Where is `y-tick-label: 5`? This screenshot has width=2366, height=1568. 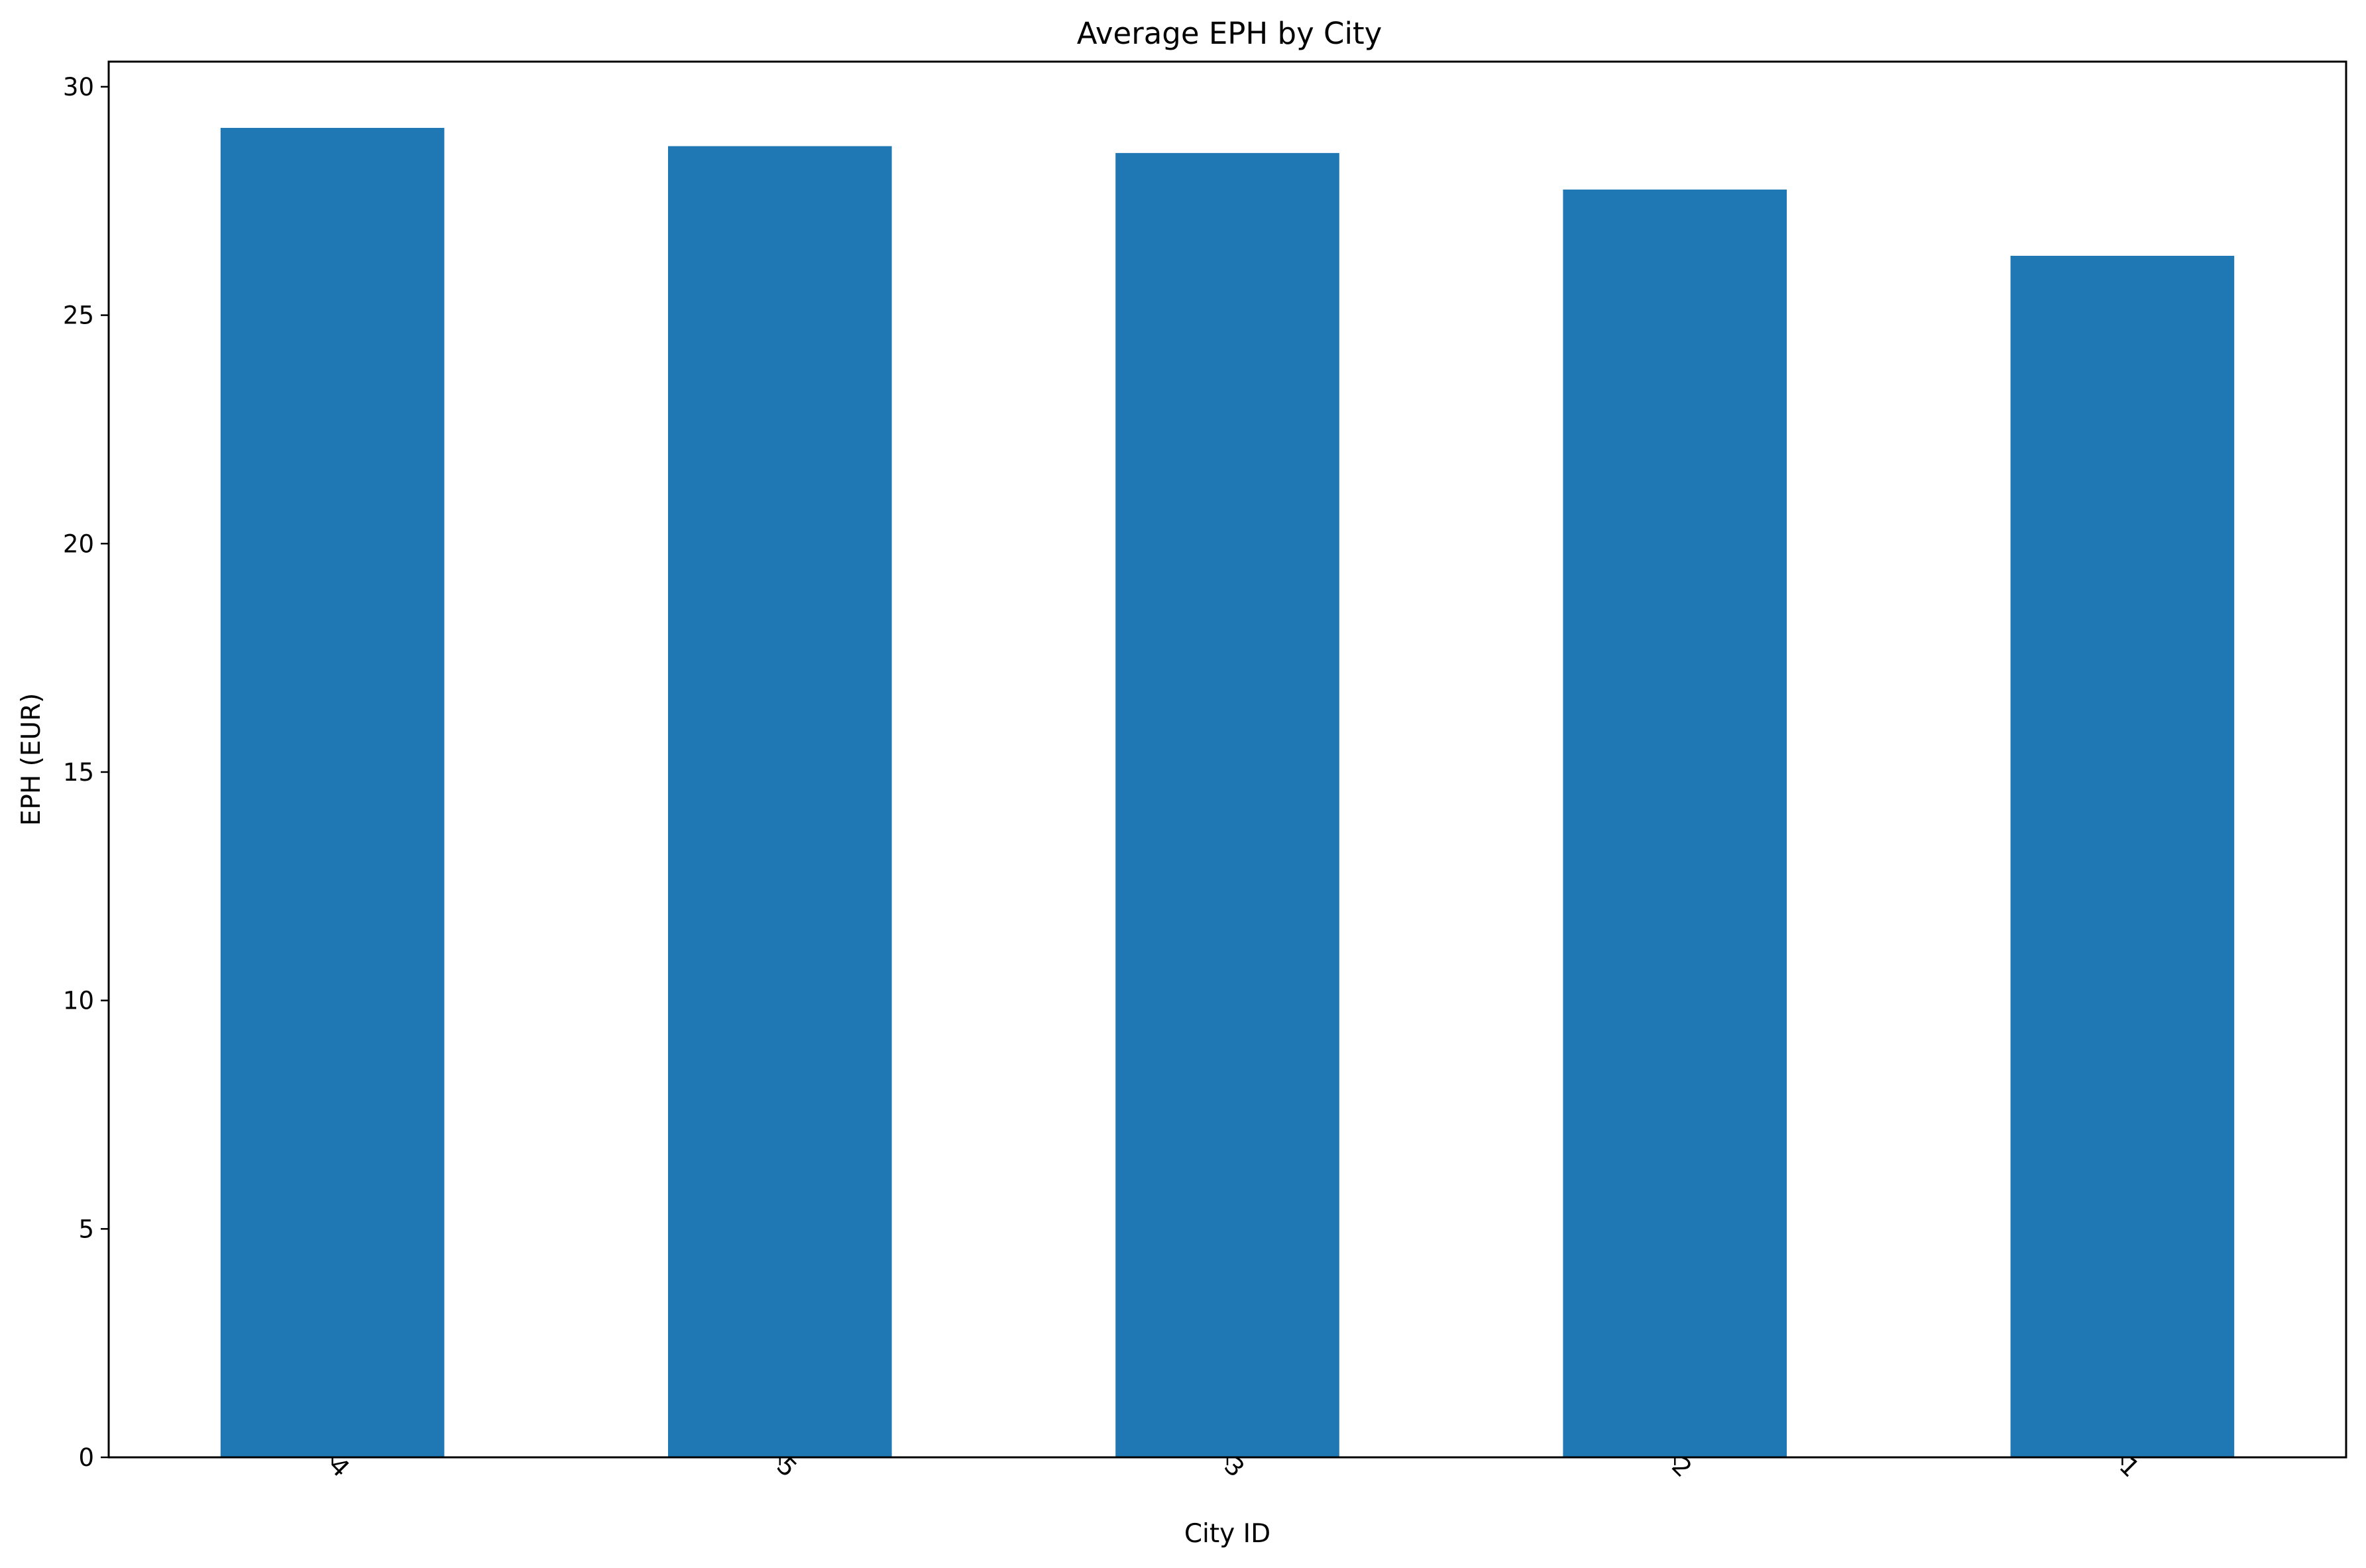
y-tick-label: 5 is located at coordinates (86, 1229).